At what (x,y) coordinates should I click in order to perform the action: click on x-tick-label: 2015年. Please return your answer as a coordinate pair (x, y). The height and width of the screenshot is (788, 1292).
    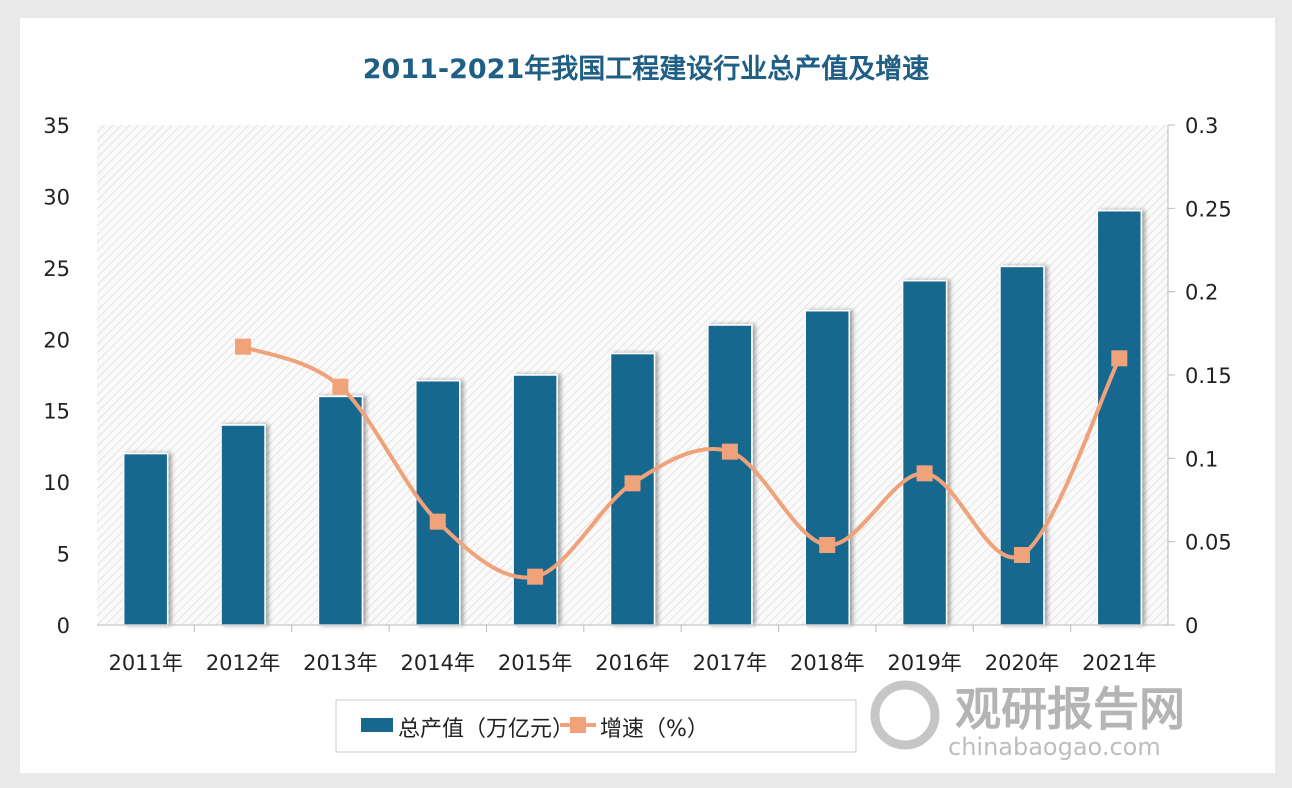
    Looking at the image, I should click on (535, 663).